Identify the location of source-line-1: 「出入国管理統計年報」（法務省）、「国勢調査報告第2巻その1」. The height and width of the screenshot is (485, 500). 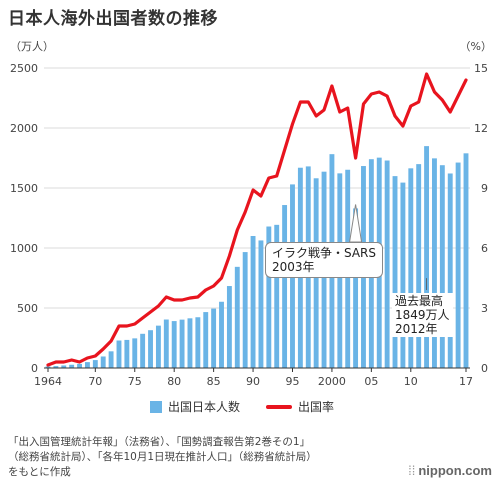
(159, 442).